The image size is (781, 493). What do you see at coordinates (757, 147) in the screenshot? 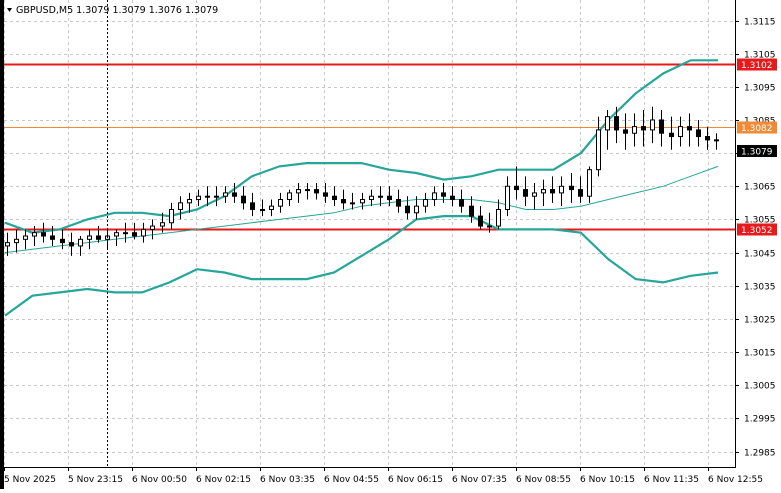
I see `price-tags: 1.3102 1.3052 1.3082 1.3079` at bounding box center [757, 147].